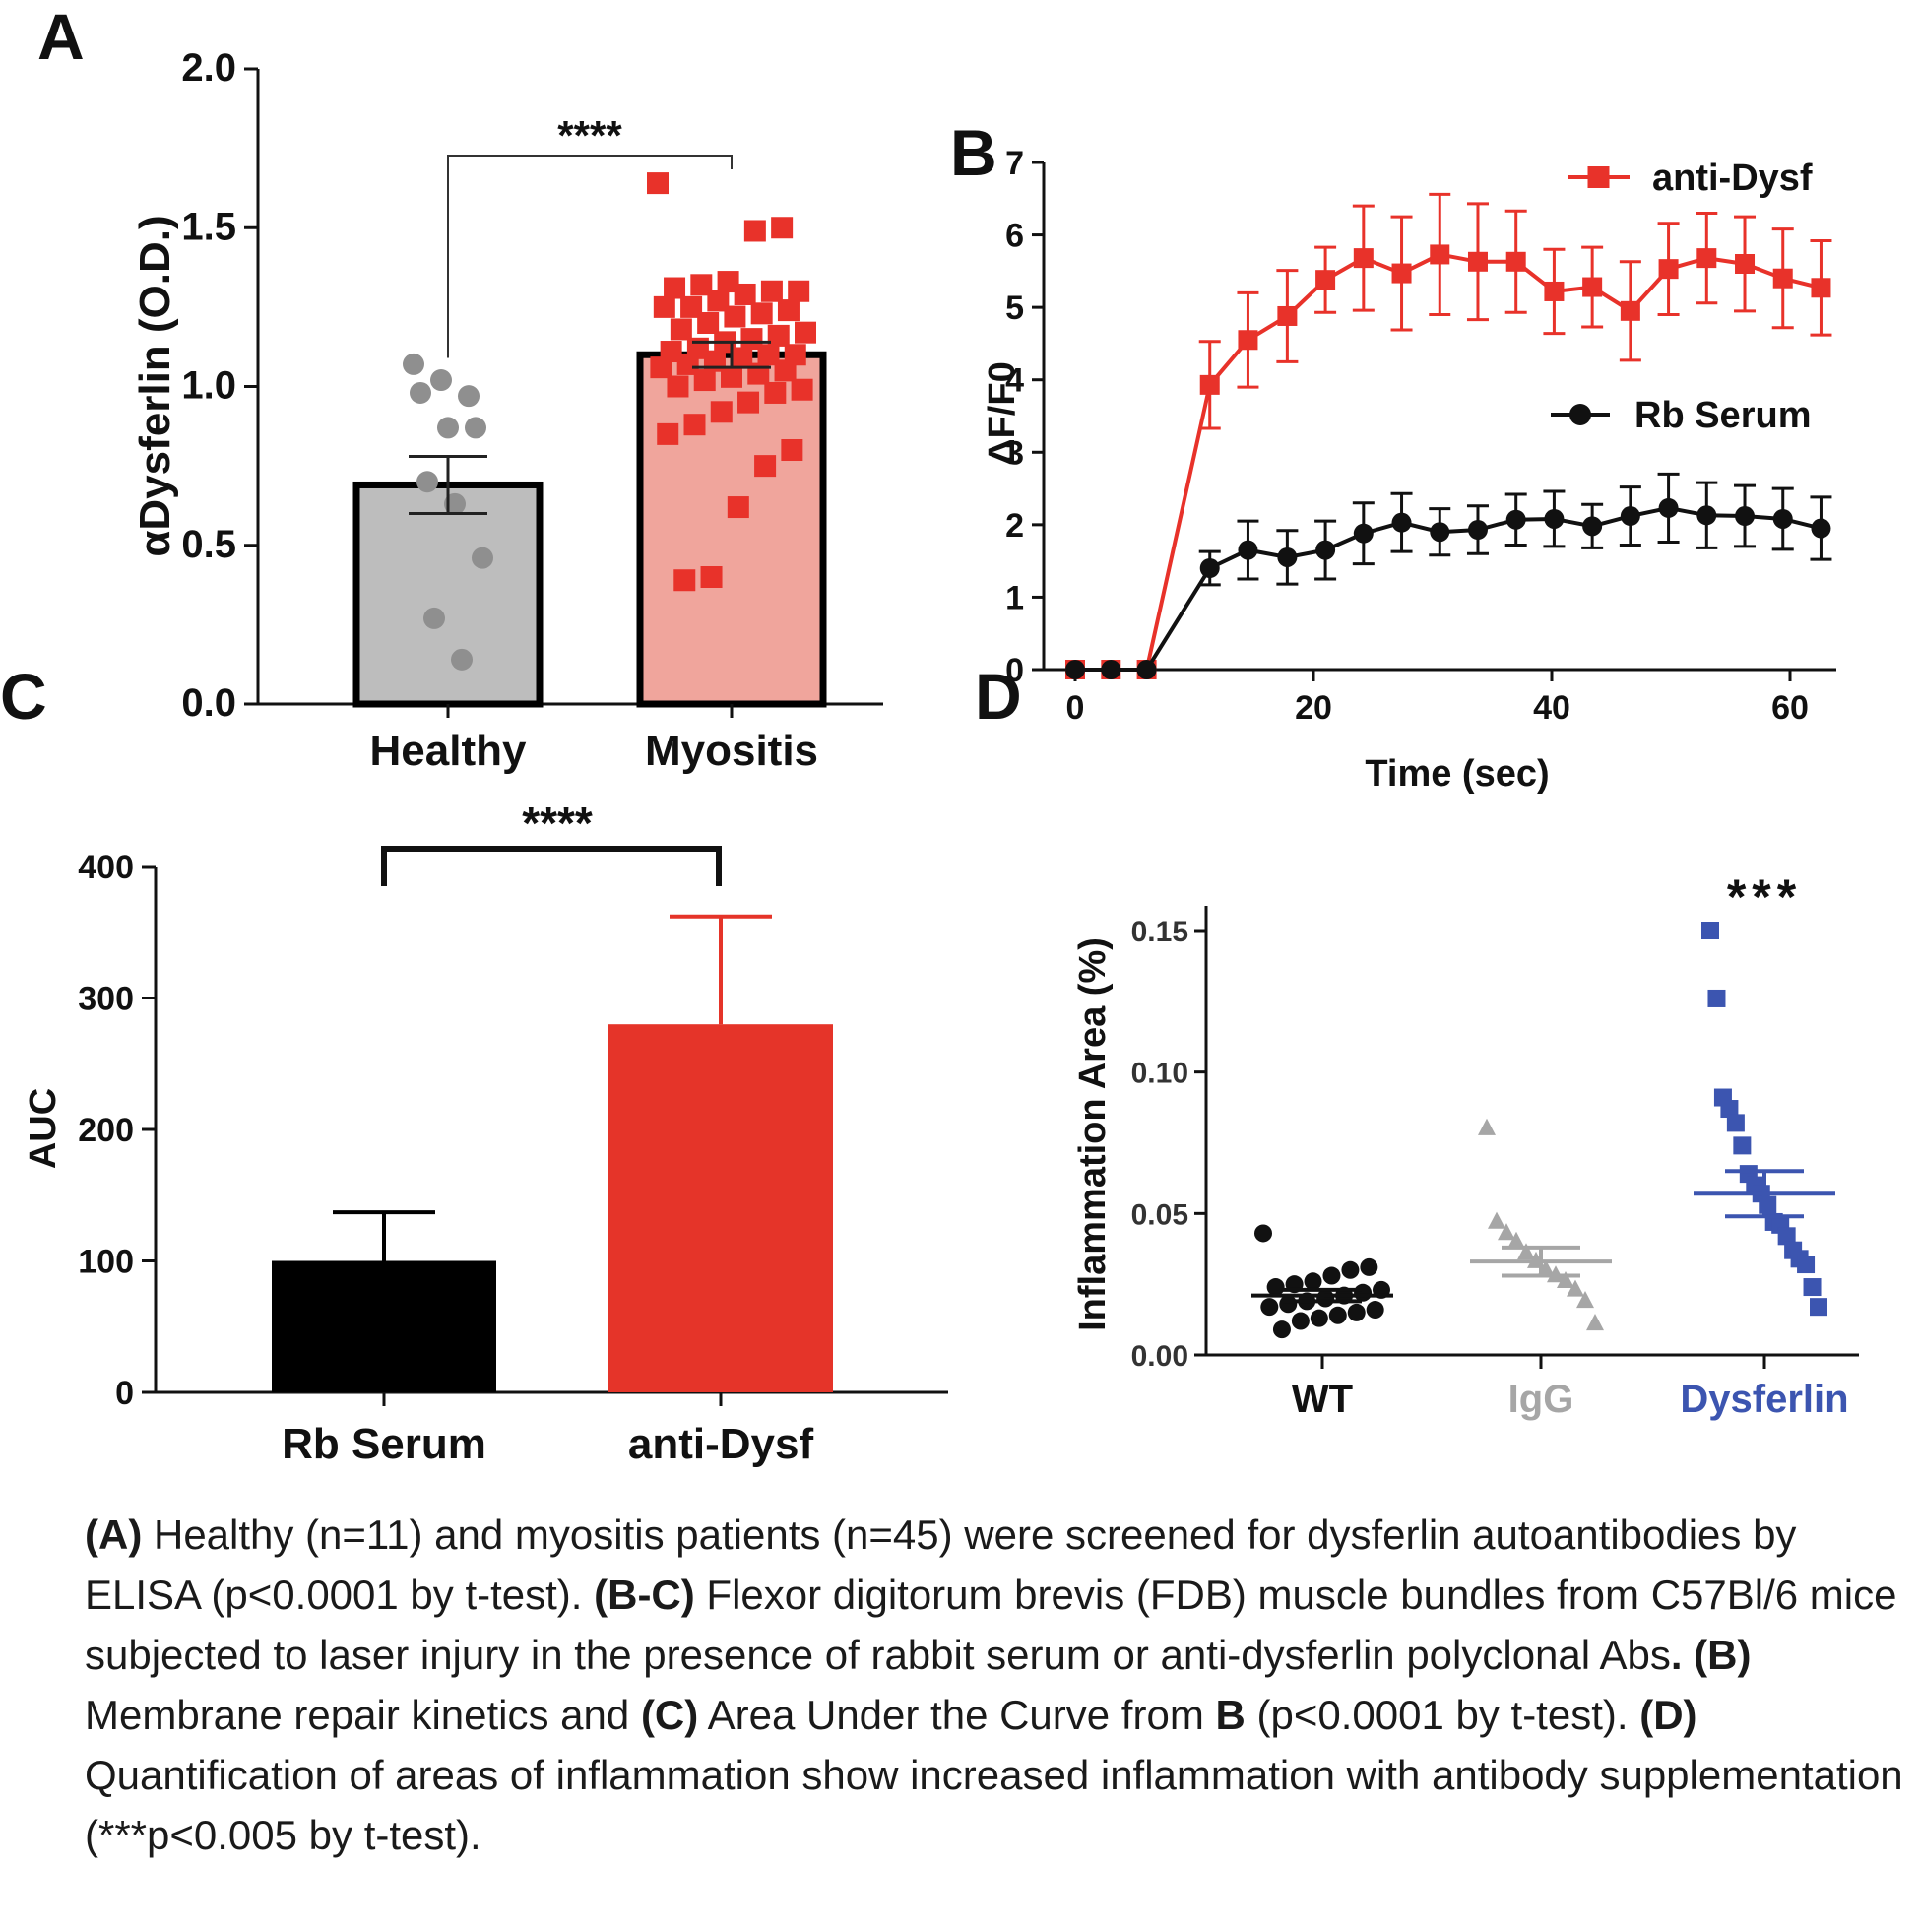 The width and height of the screenshot is (1920, 1932). What do you see at coordinates (208, 226) in the screenshot?
I see `panel-a-y-tick-label: 1.5` at bounding box center [208, 226].